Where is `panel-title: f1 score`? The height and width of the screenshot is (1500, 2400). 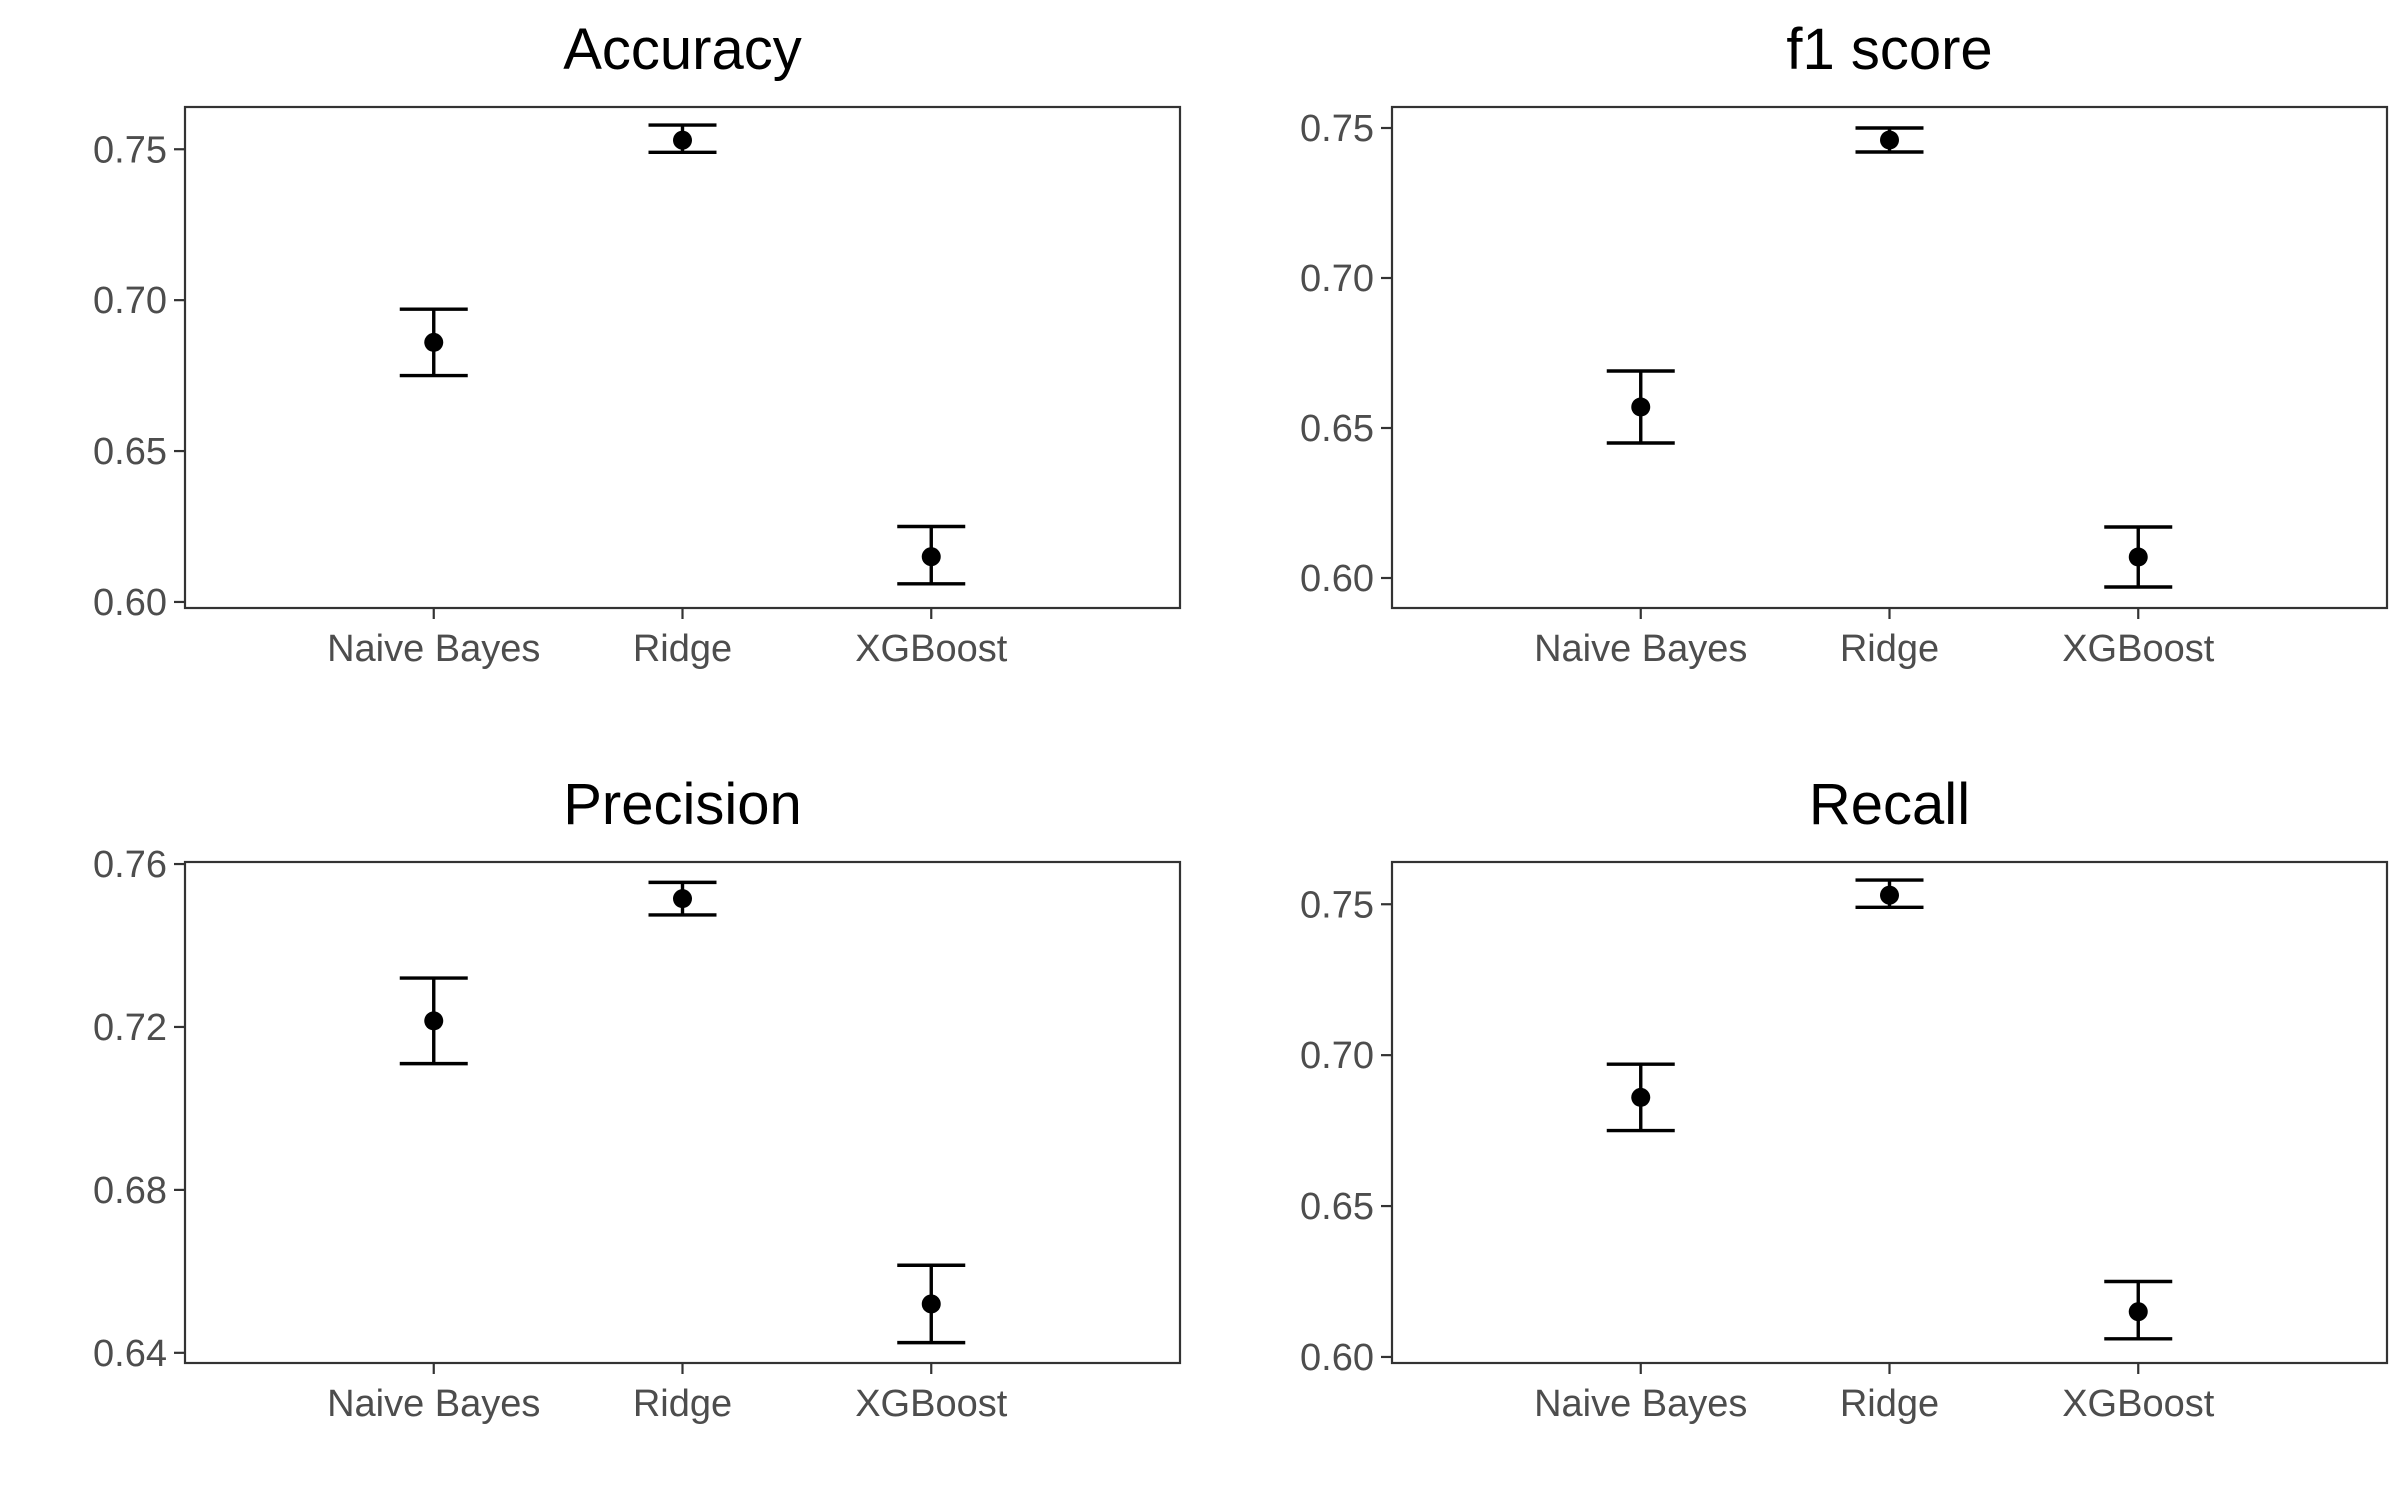 panel-title: f1 score is located at coordinates (1889, 49).